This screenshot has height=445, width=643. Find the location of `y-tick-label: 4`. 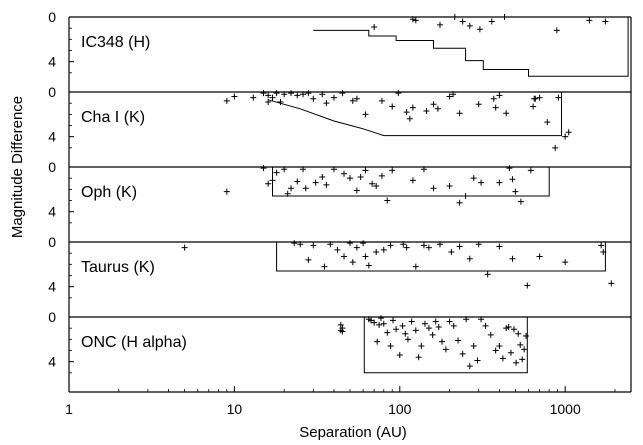

y-tick-label: 4 is located at coordinates (52, 137).